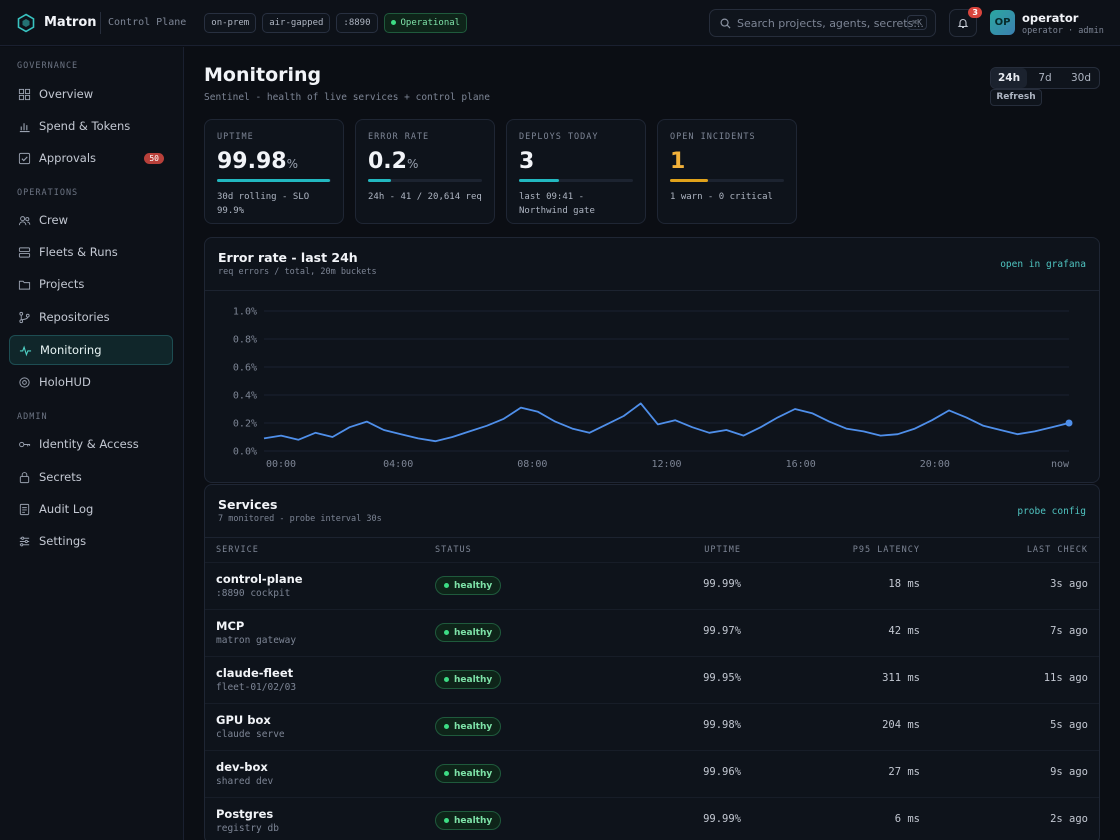  I want to click on kpi-label: OPEN INCIDENTS, so click(713, 137).